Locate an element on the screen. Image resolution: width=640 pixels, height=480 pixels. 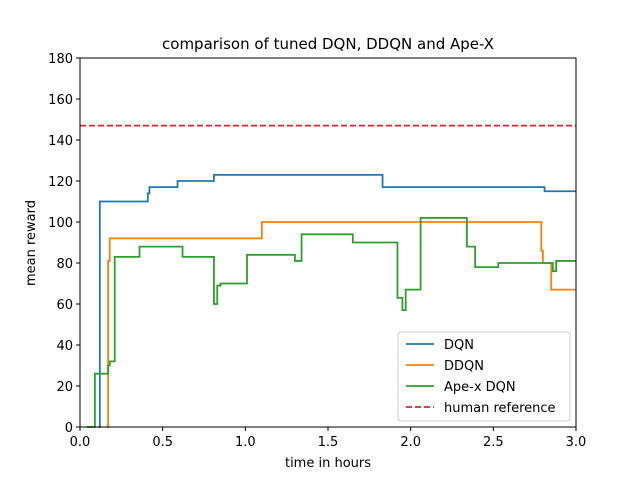
y-axis-label: mean reward is located at coordinates (31, 243).